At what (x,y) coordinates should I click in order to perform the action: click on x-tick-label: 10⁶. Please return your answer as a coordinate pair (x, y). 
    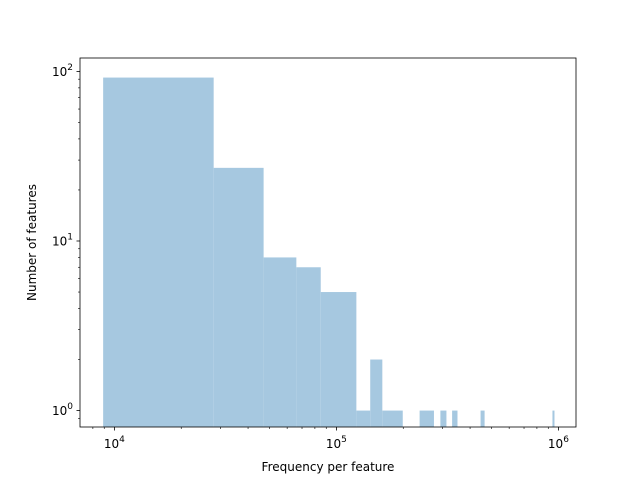
    Looking at the image, I should click on (558, 443).